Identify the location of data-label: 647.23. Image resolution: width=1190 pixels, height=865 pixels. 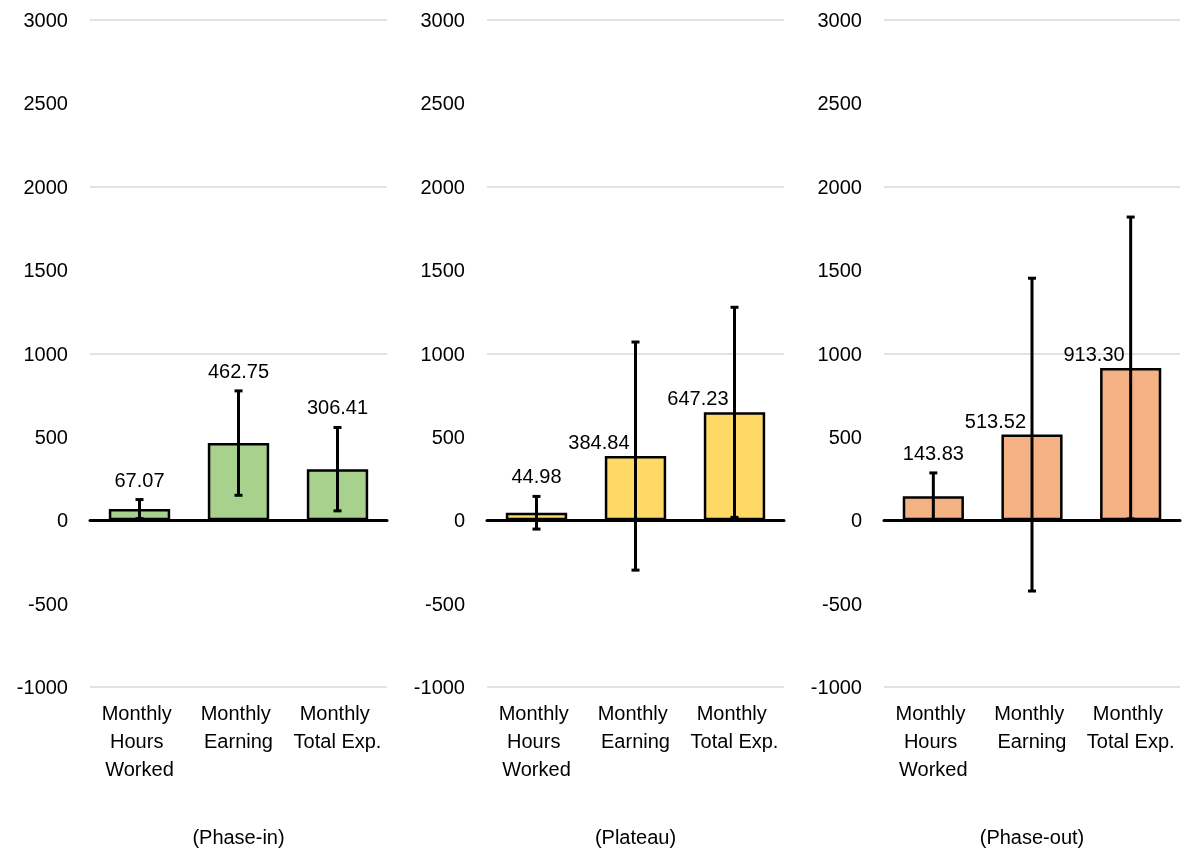
(698, 398).